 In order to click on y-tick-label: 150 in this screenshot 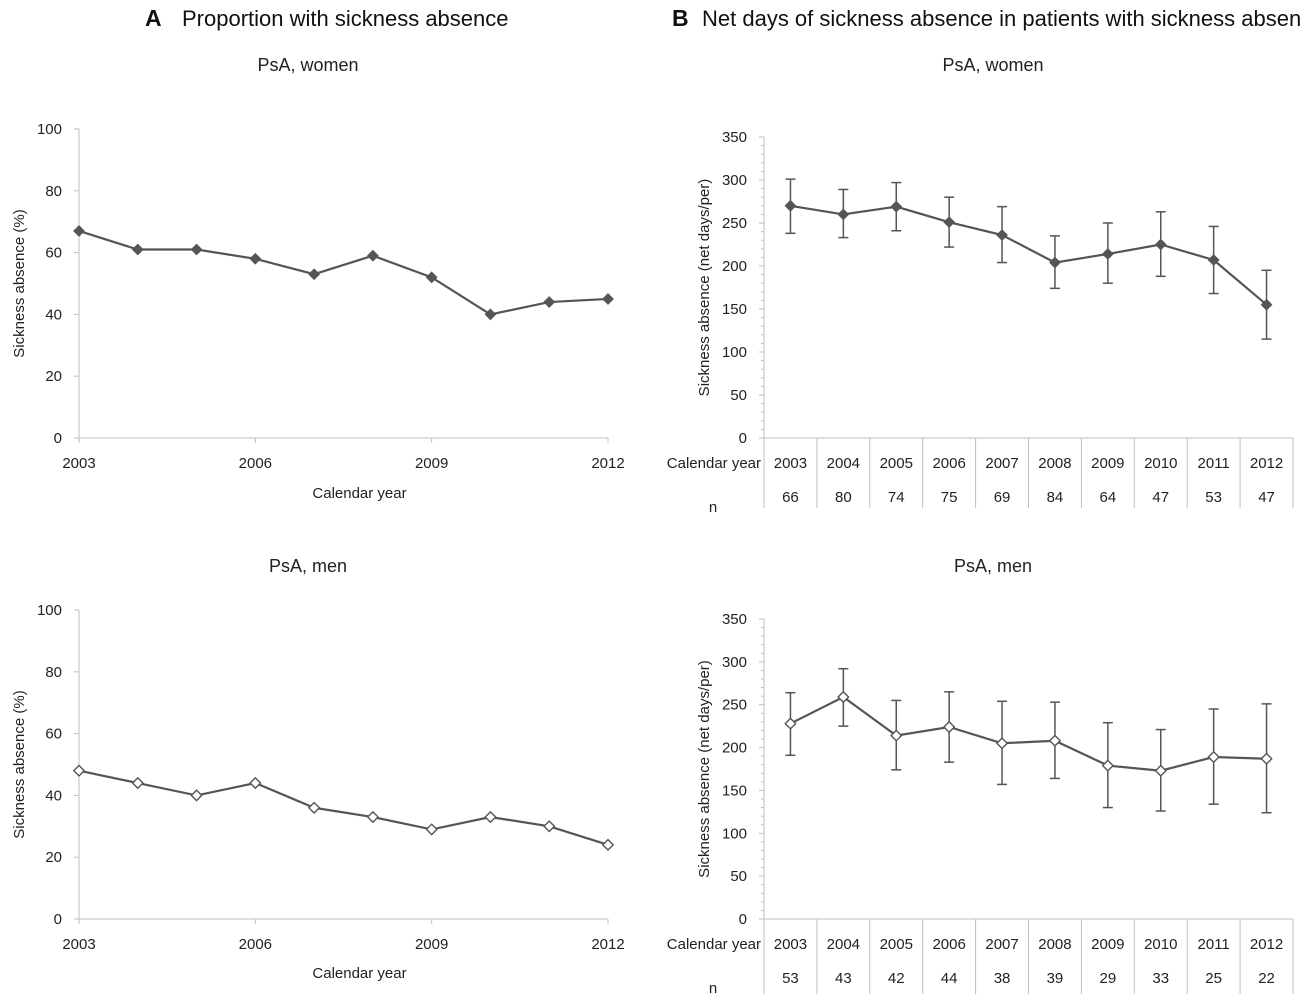, I will do `click(734, 790)`.